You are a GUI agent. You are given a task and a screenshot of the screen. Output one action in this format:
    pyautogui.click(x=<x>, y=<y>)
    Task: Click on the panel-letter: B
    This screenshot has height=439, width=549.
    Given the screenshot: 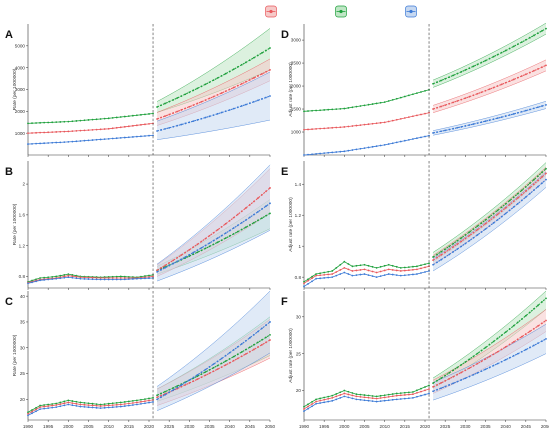 What is the action you would take?
    pyautogui.click(x=9, y=172)
    